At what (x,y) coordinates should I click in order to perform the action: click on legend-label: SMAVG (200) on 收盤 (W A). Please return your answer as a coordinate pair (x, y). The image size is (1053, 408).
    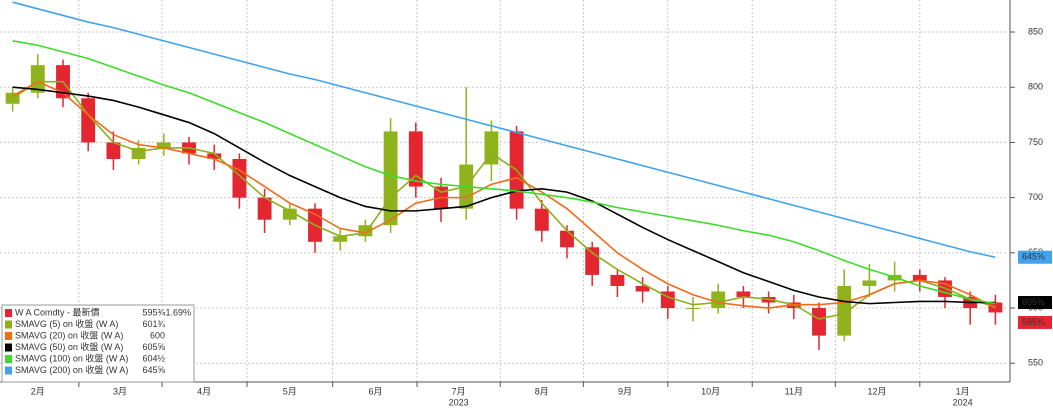
    Looking at the image, I should click on (71, 369).